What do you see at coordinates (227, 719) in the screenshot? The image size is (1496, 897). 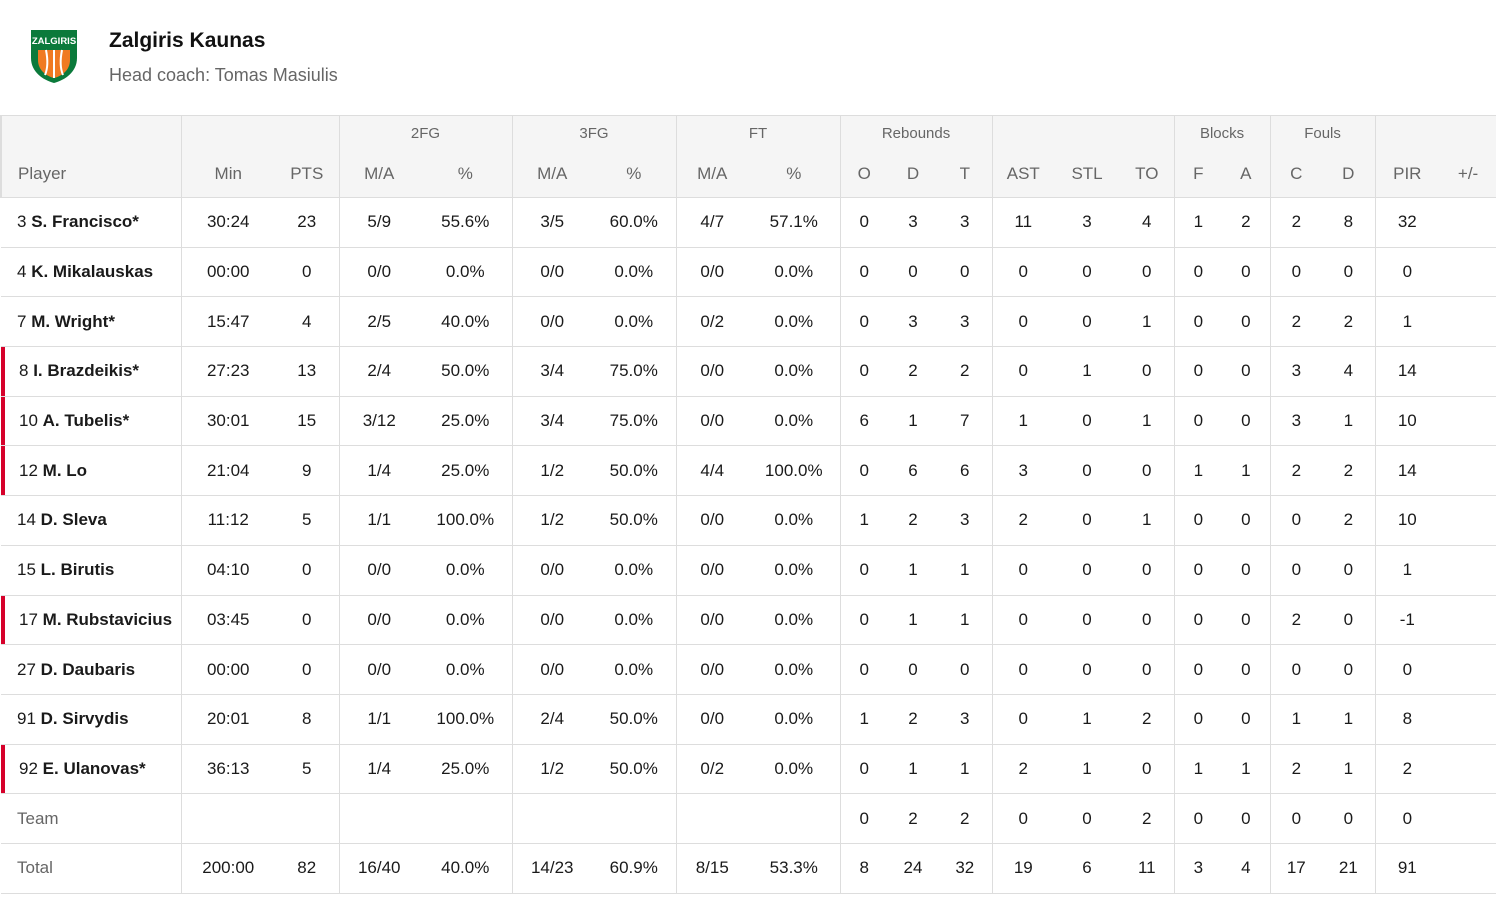 I see `stat-cell: 20:01` at bounding box center [227, 719].